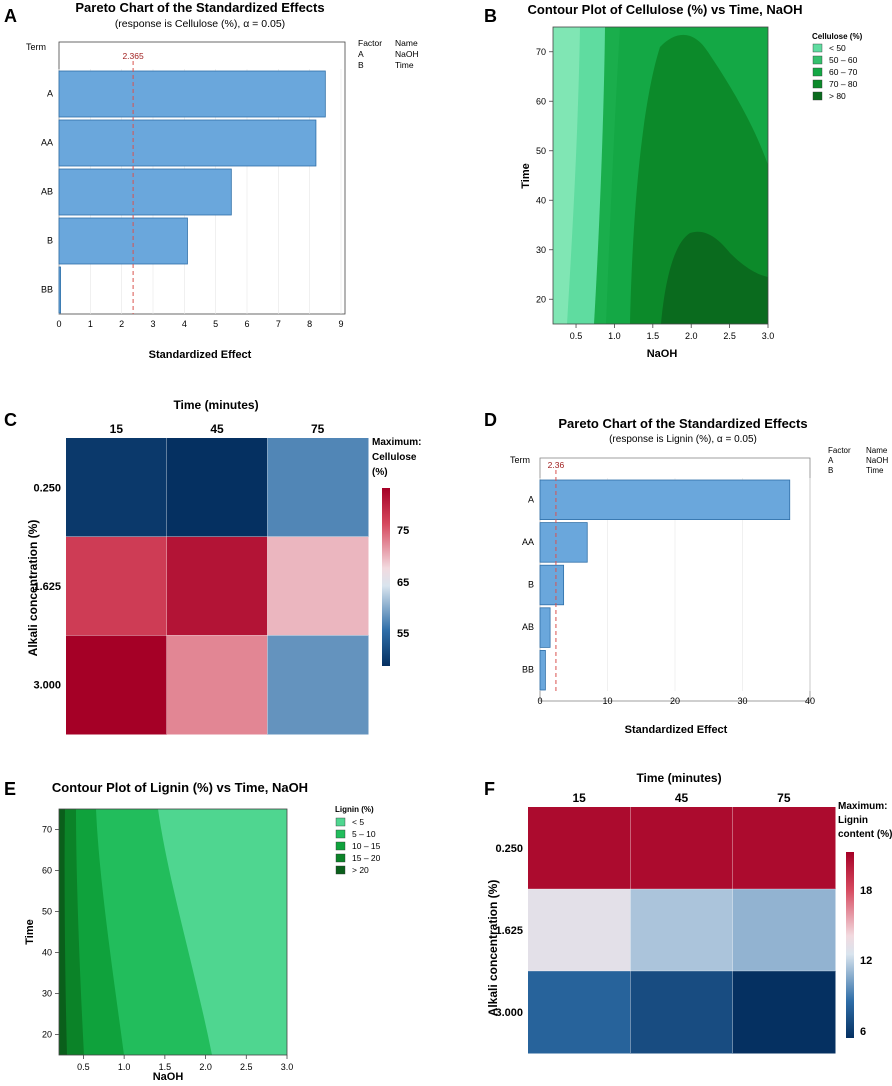  Describe the element at coordinates (843, 72) in the screenshot. I see `contour-b-legend-label: 60 – 70` at that location.